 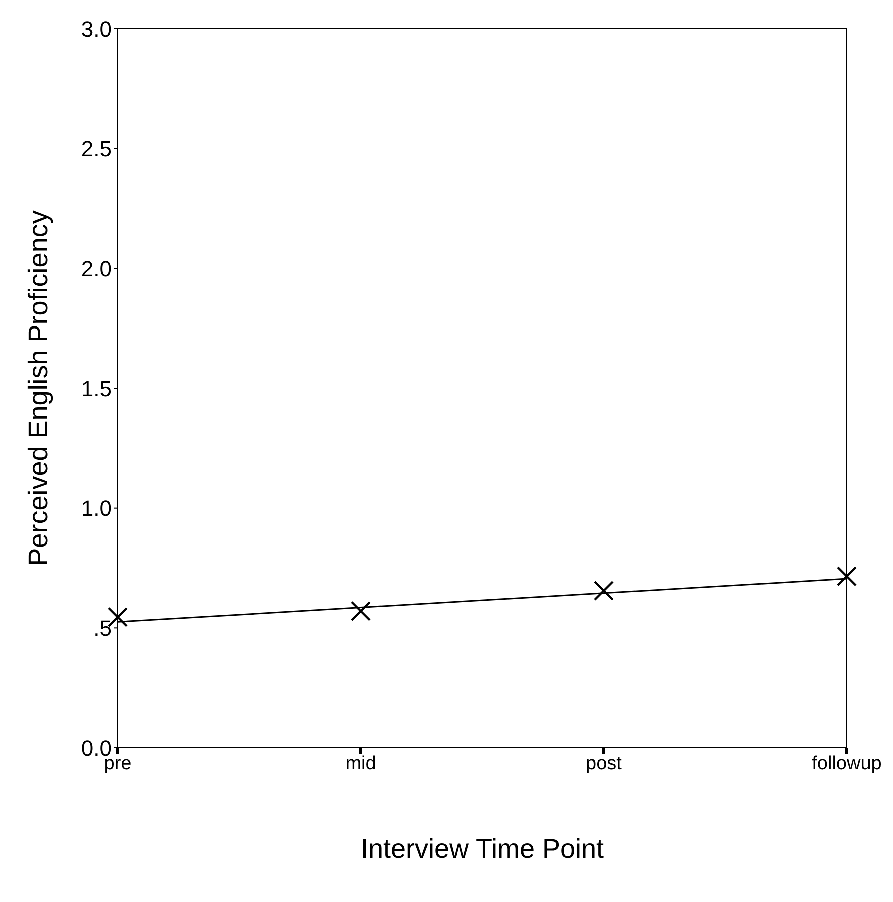 I want to click on y-tick-label: 1.5, so click(x=96, y=389).